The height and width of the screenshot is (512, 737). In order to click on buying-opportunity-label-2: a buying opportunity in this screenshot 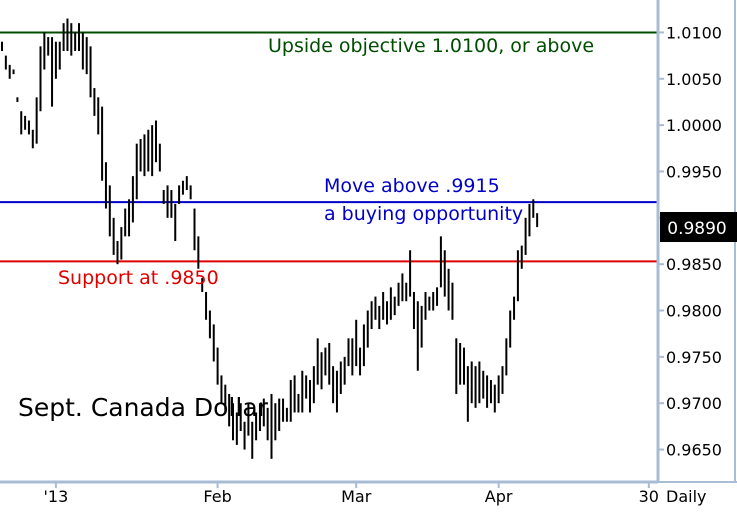, I will do `click(423, 214)`.